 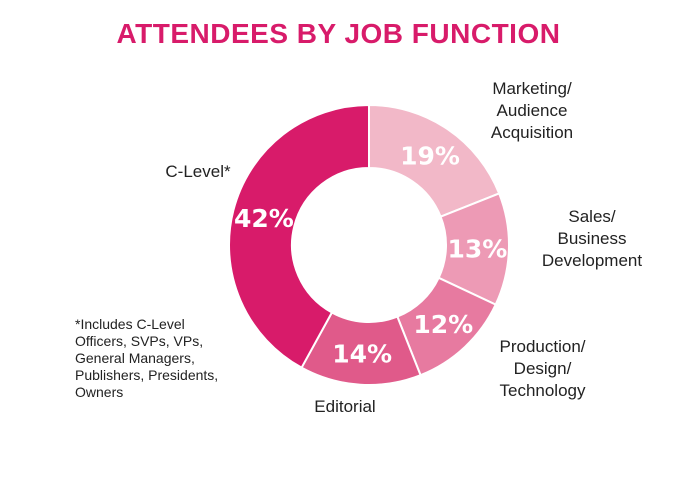 What do you see at coordinates (532, 110) in the screenshot?
I see `slice-label-marketing: Marketing/ Audience Acquisition` at bounding box center [532, 110].